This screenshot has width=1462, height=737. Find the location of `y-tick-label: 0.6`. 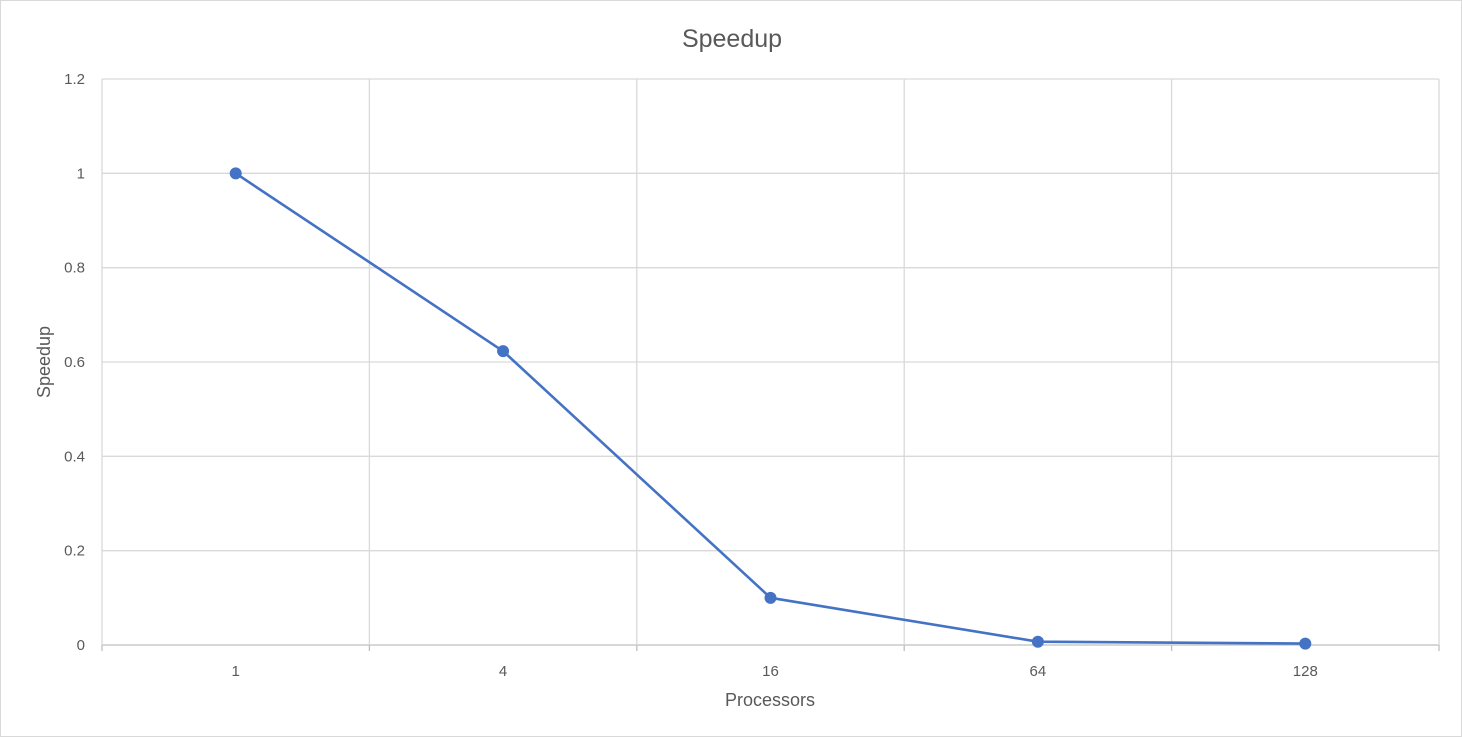

y-tick-label: 0.6 is located at coordinates (74, 362).